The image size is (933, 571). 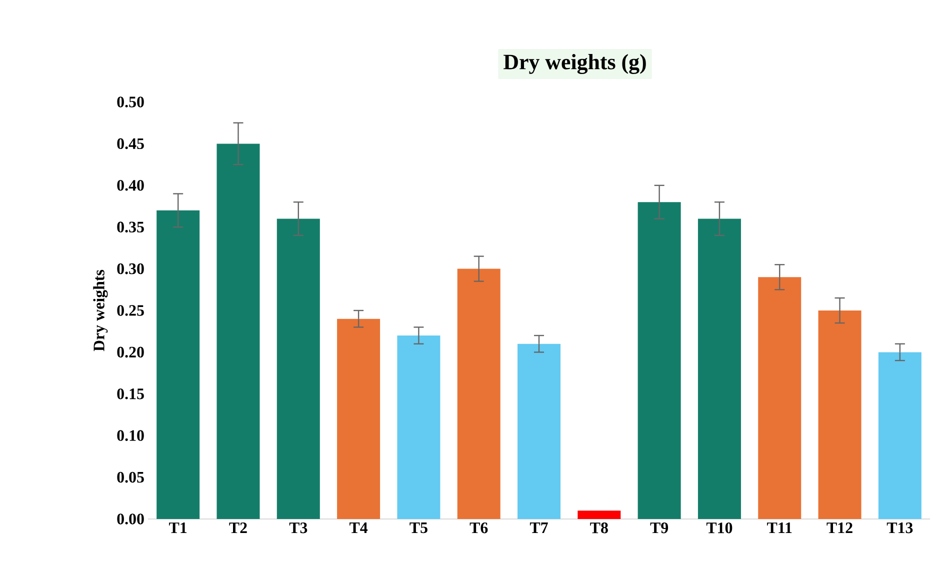 What do you see at coordinates (358, 527) in the screenshot?
I see `x-tick-label: T4` at bounding box center [358, 527].